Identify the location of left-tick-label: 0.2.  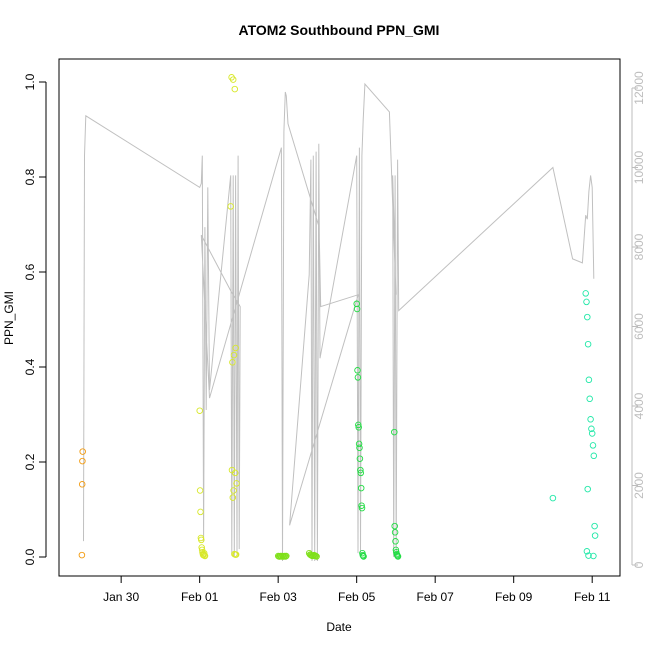
(30, 461).